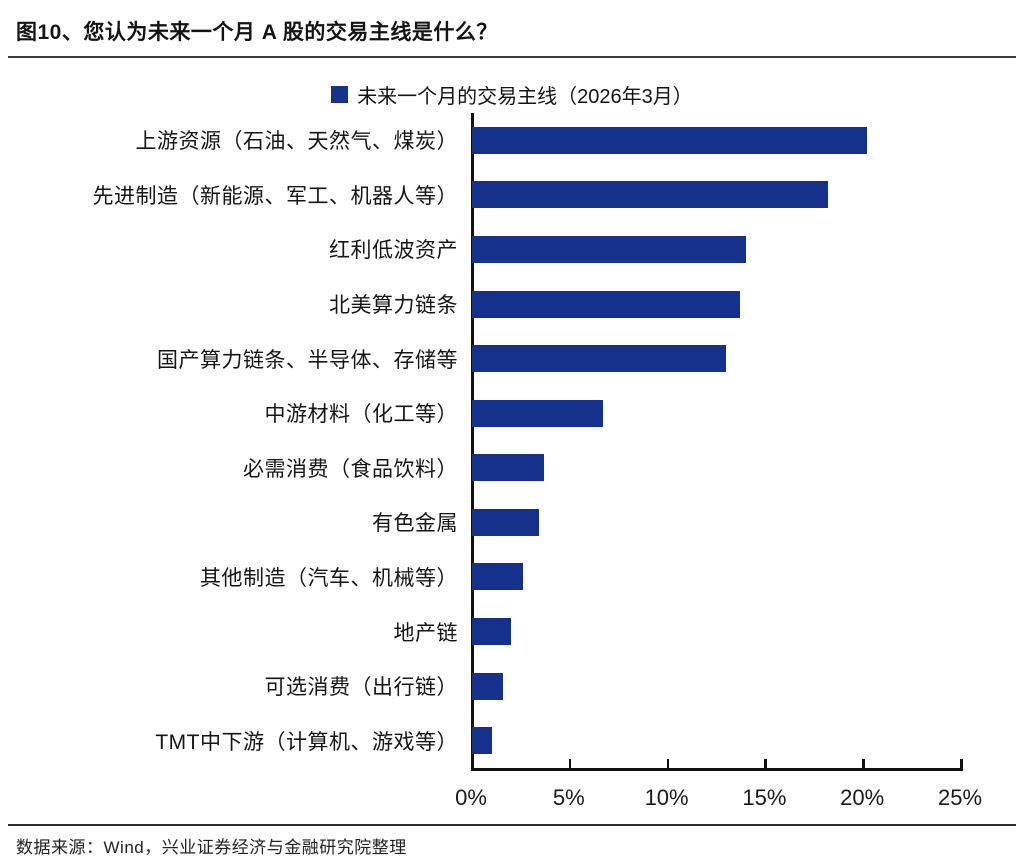  Describe the element at coordinates (666, 797) in the screenshot. I see `x-axis-tick-label: 10%` at that location.